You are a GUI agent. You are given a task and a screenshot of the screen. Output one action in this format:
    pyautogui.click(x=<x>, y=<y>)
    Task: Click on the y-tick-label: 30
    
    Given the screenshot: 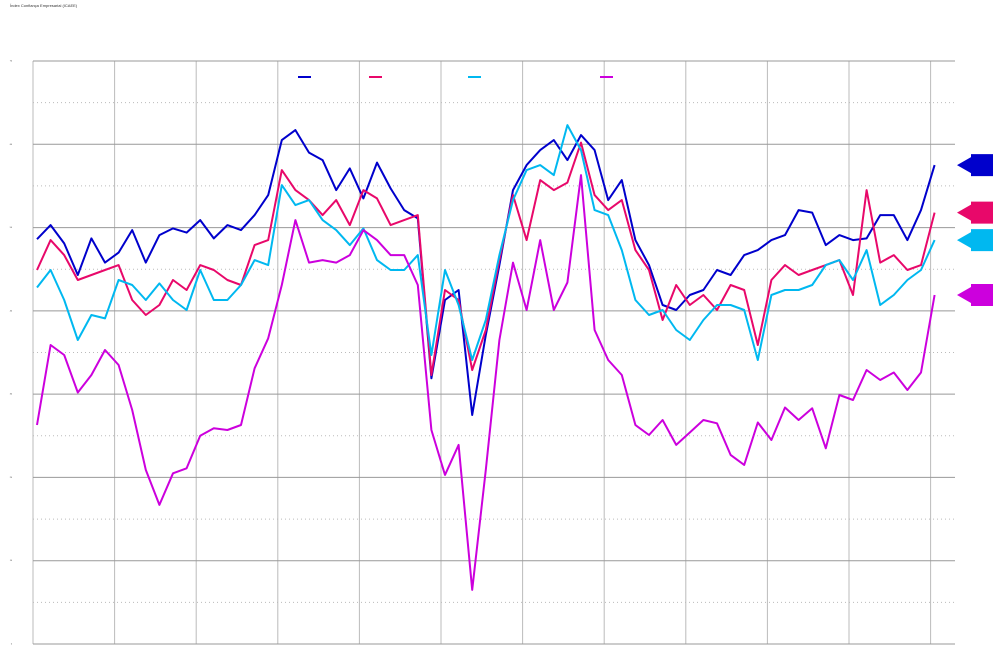 What is the action you would take?
    pyautogui.click(x=11, y=395)
    